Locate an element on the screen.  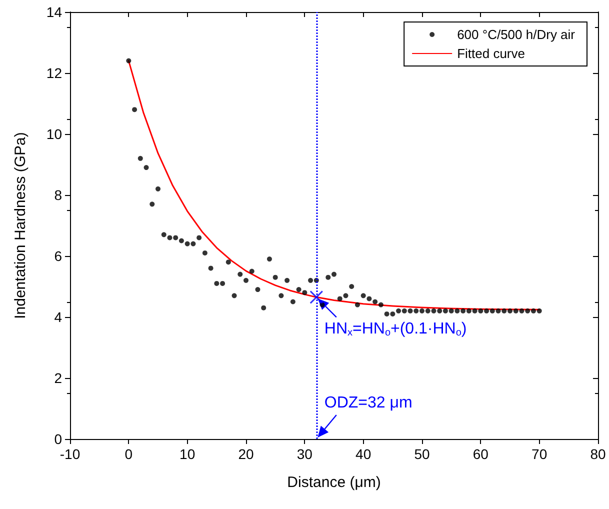
y-tick-label: 12 is located at coordinates (54, 73).